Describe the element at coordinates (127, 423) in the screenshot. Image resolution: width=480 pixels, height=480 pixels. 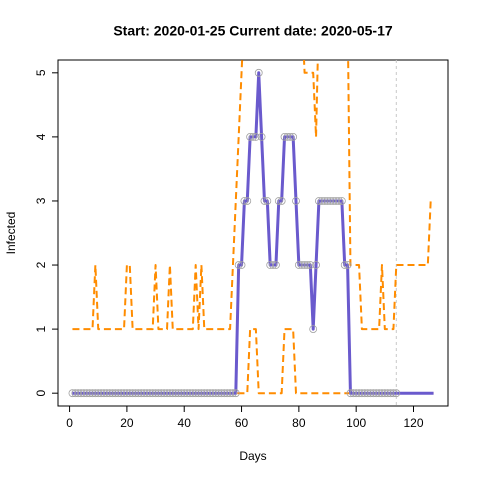
I see `x-tick-label: 20` at that location.